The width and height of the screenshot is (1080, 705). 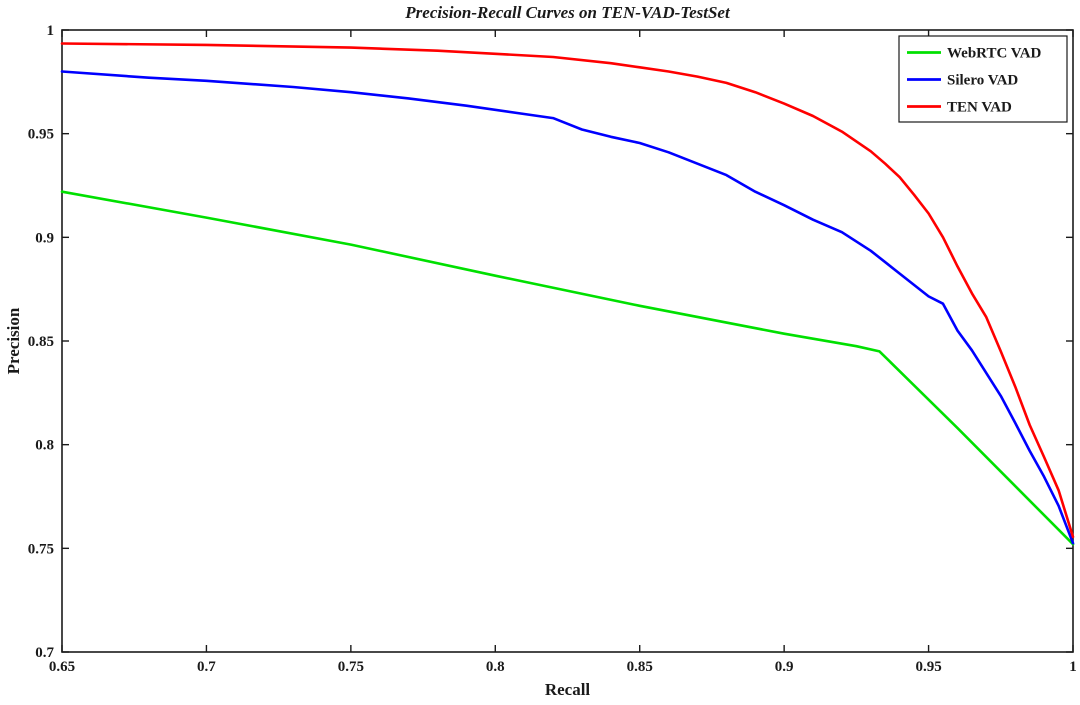 What do you see at coordinates (351, 667) in the screenshot?
I see `x-tick-label: 0.75` at bounding box center [351, 667].